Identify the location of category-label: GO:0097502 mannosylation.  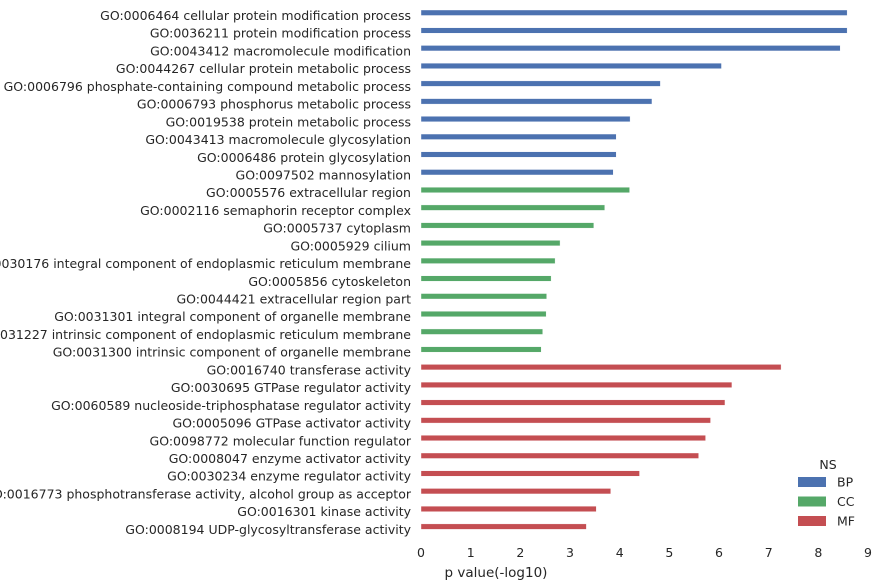
(323, 174).